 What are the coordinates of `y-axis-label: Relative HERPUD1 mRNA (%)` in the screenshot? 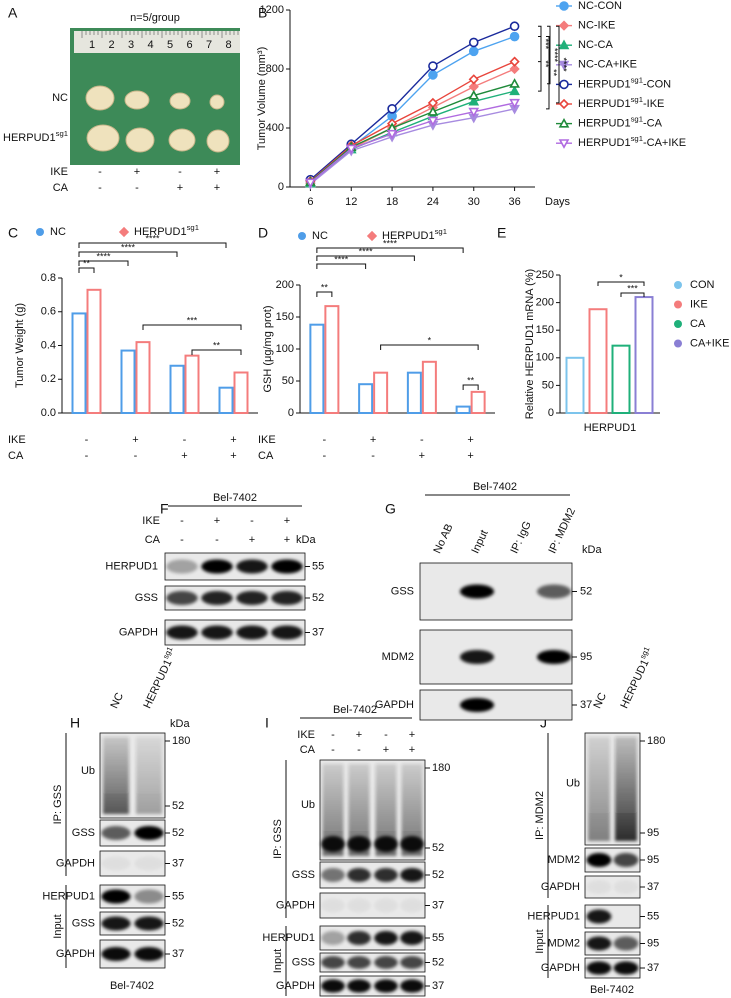 It's located at (530, 344).